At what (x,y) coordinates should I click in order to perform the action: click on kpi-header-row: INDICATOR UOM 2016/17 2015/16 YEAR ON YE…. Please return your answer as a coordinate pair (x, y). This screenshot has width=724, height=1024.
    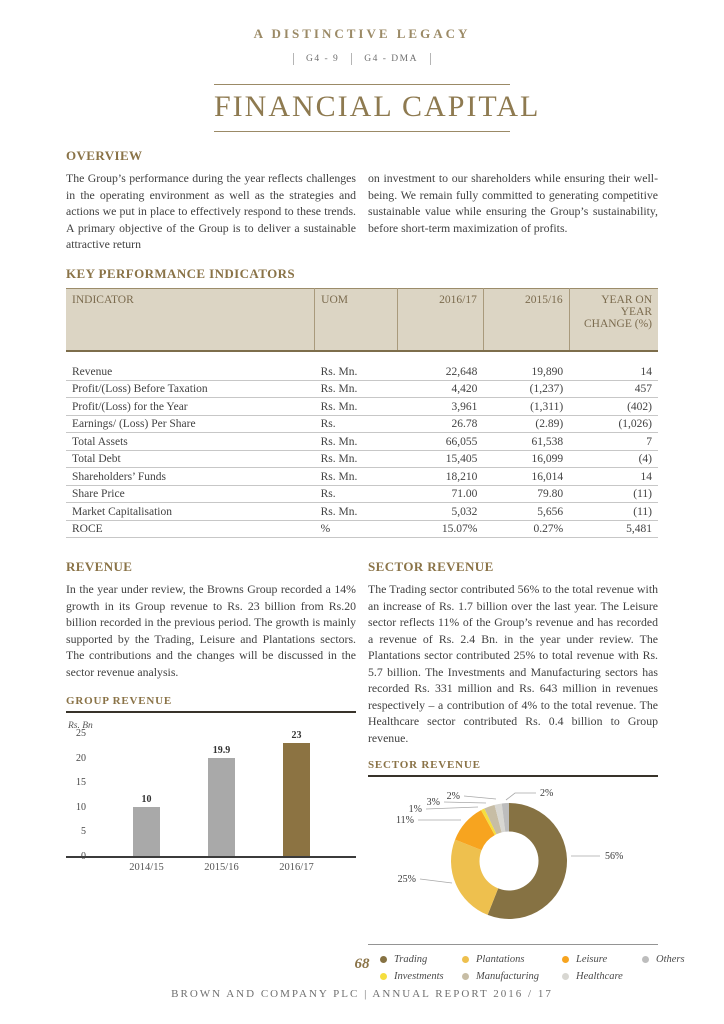
    Looking at the image, I should click on (362, 319).